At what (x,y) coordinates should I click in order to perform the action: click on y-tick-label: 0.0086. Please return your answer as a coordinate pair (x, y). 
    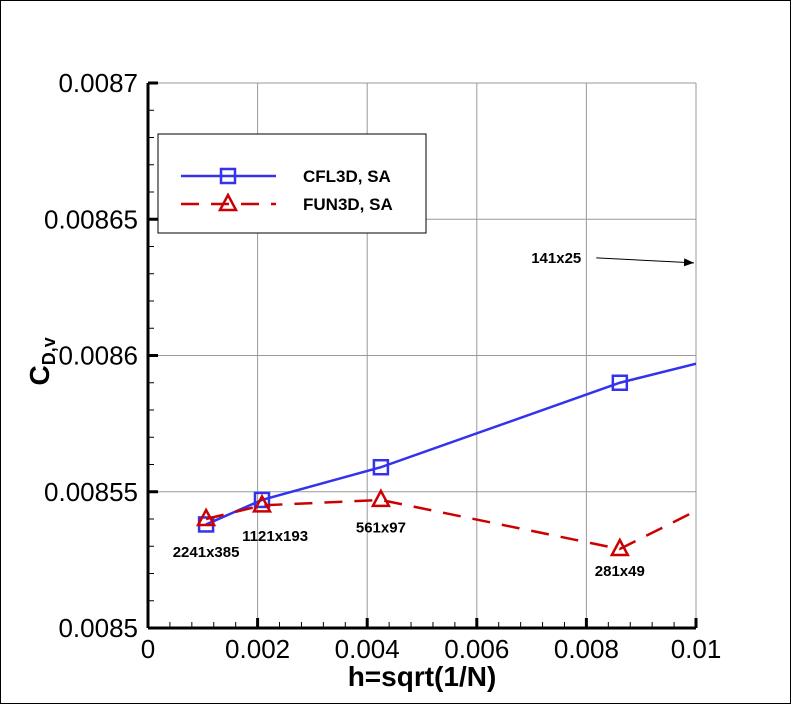
    Looking at the image, I should click on (98, 356).